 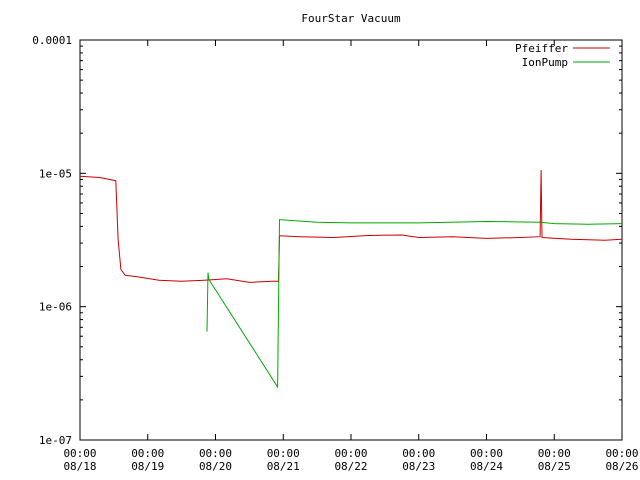 What do you see at coordinates (52, 40) in the screenshot?
I see `y-tick-label: 0.0001` at bounding box center [52, 40].